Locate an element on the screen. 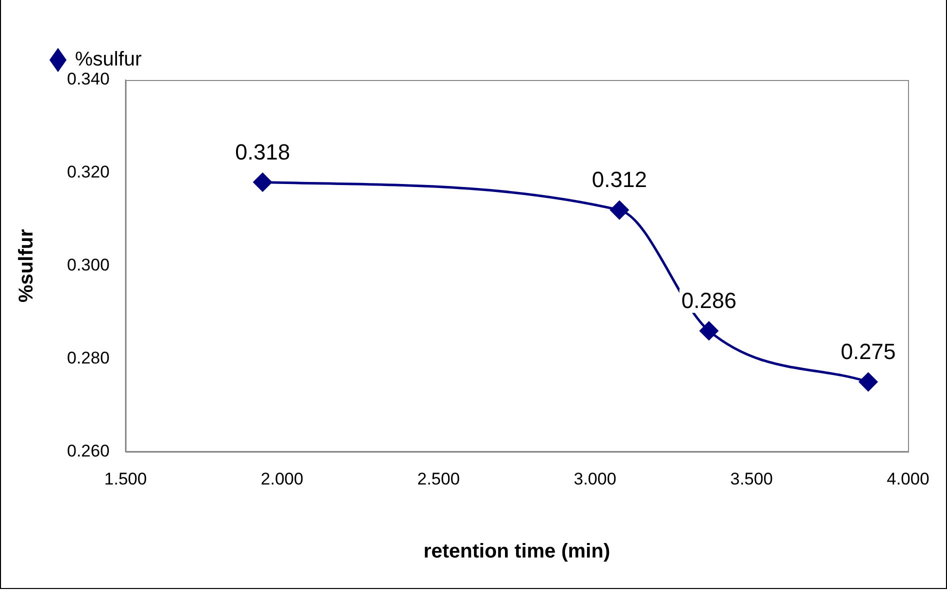 The image size is (947, 590). x-tick-label: 4.000 is located at coordinates (908, 478).